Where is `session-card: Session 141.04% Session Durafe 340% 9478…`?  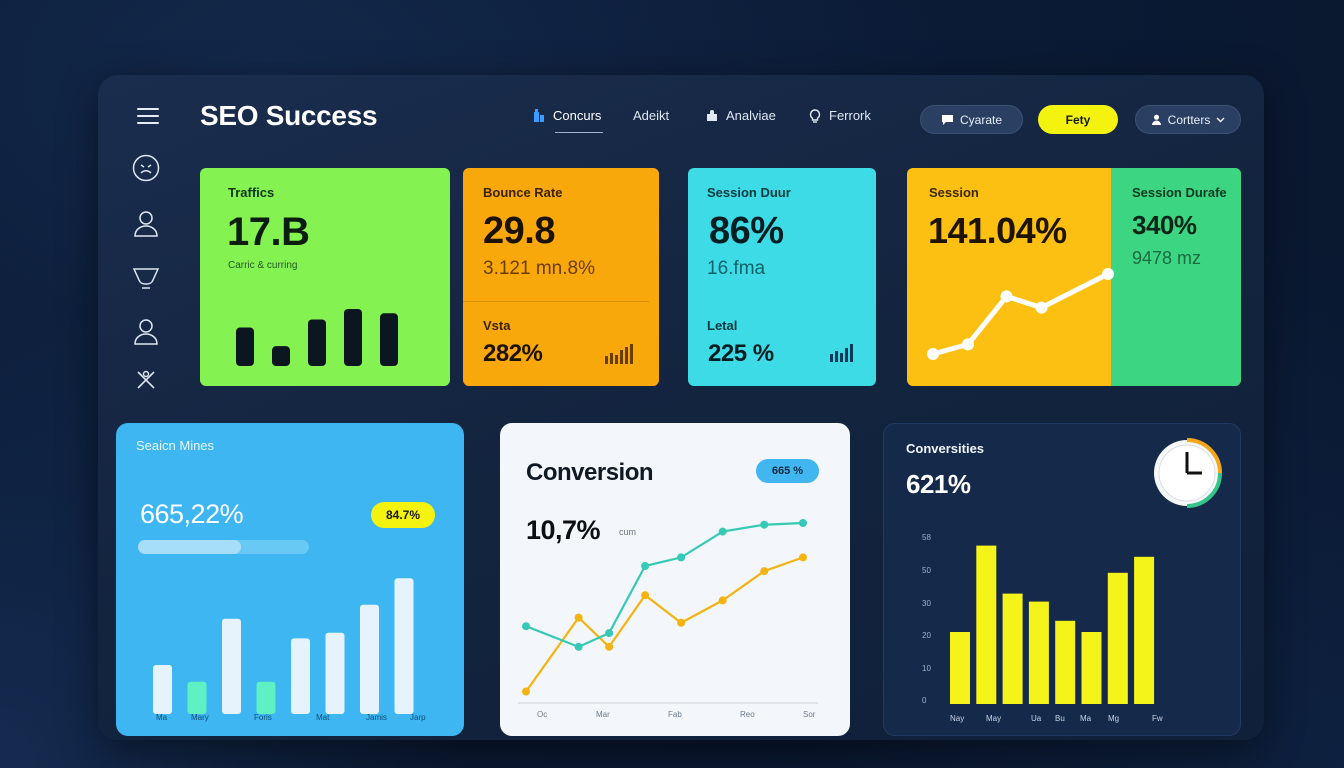 session-card: Session 141.04% Session Durafe 340% 9478… is located at coordinates (1074, 277).